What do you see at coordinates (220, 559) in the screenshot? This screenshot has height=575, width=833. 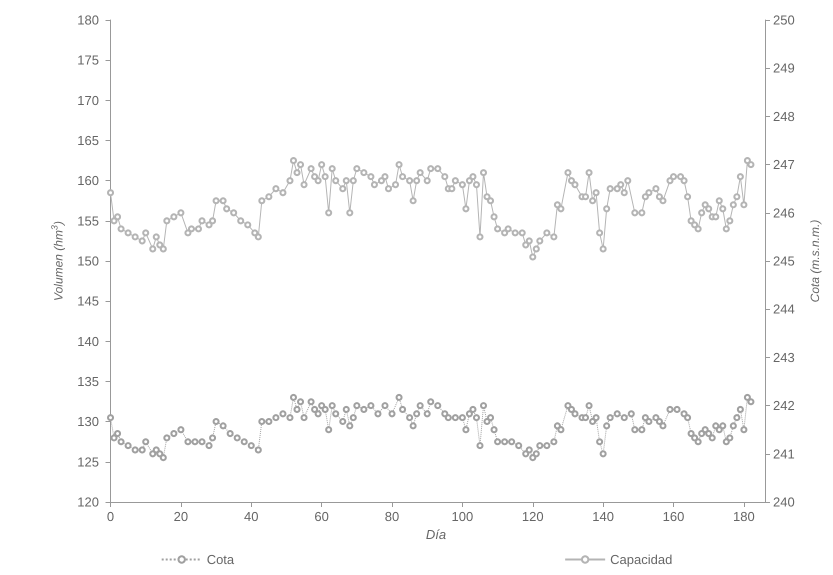 I see `legend-label: Cota` at bounding box center [220, 559].